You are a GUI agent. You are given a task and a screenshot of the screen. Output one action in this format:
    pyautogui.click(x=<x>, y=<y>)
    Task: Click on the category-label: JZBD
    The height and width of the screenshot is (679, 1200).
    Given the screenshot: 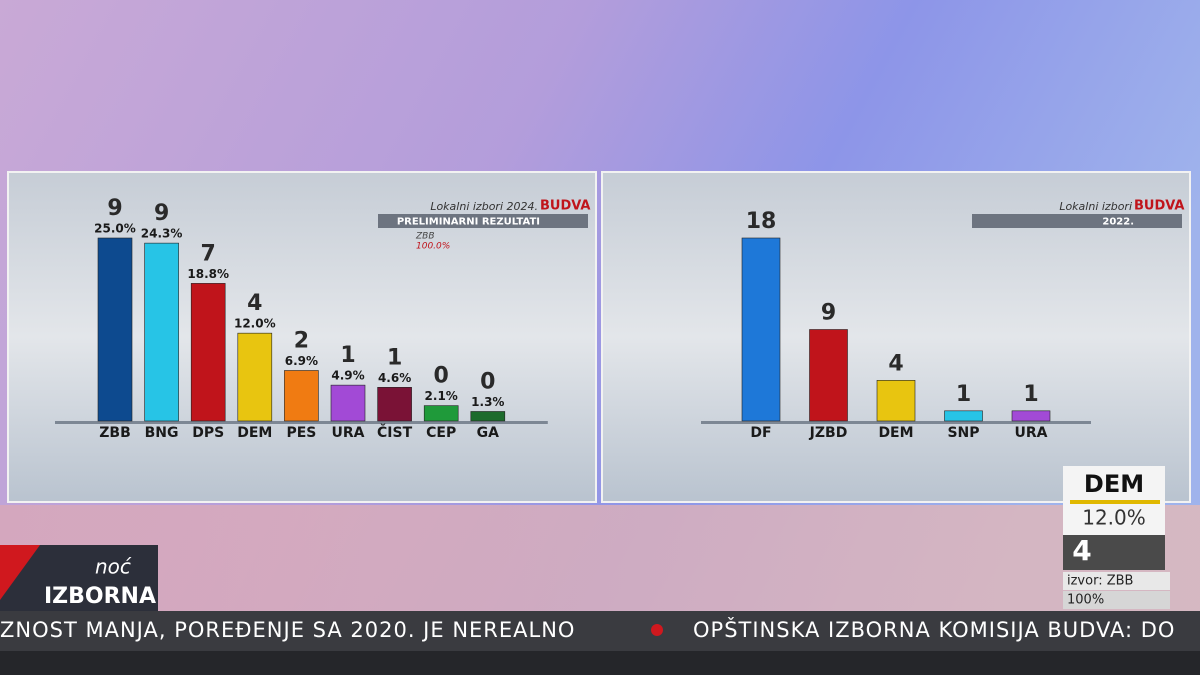 What is the action you would take?
    pyautogui.click(x=828, y=433)
    